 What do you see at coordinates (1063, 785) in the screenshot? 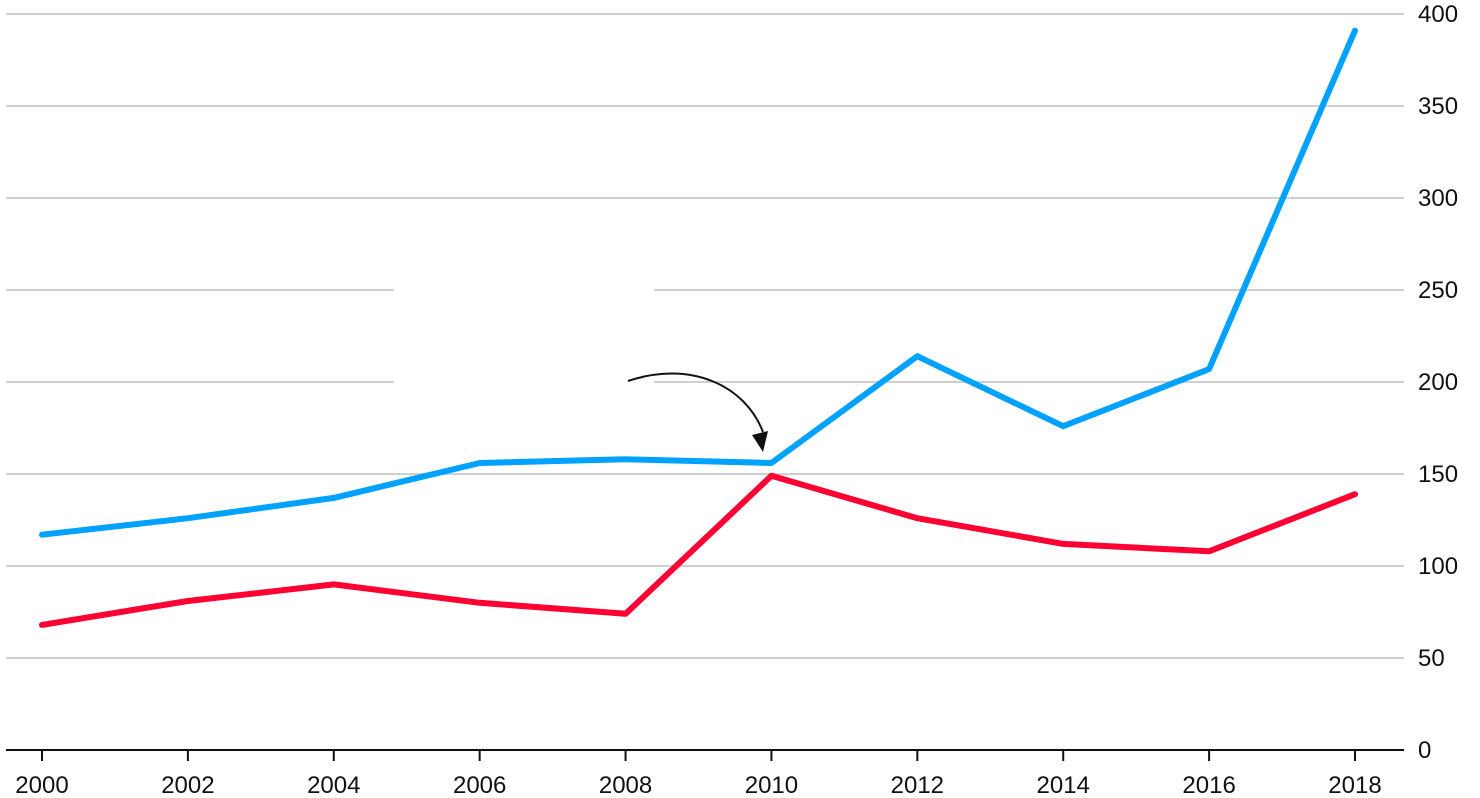
I see `x-tick-label: 2014` at bounding box center [1063, 785].